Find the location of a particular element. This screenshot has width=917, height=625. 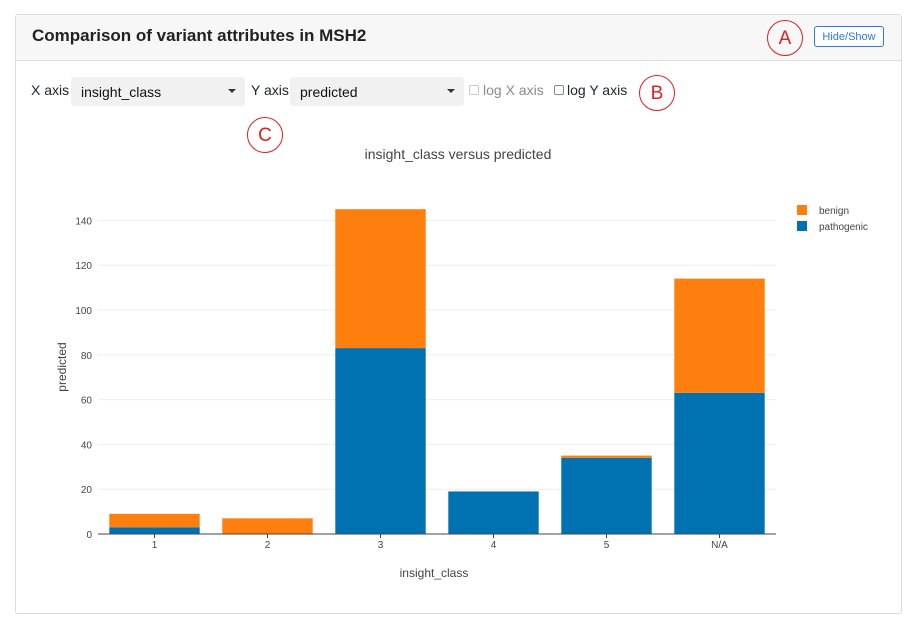

y-tick-label: 100 is located at coordinates (83, 311).